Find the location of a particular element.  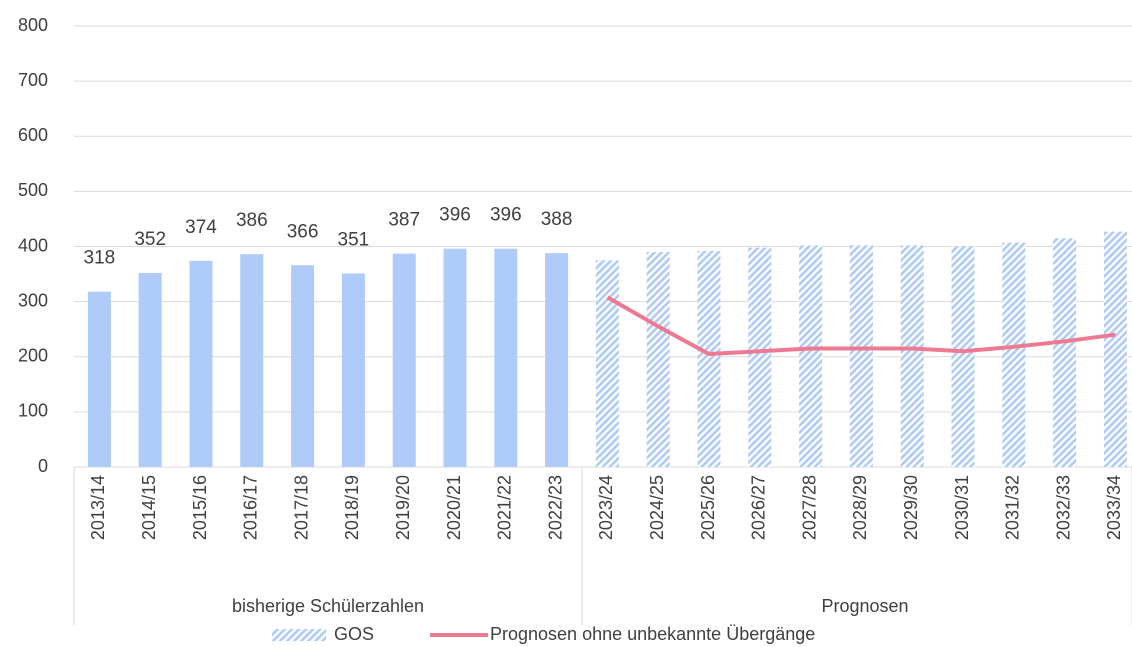

data-label: 351 is located at coordinates (354, 240).